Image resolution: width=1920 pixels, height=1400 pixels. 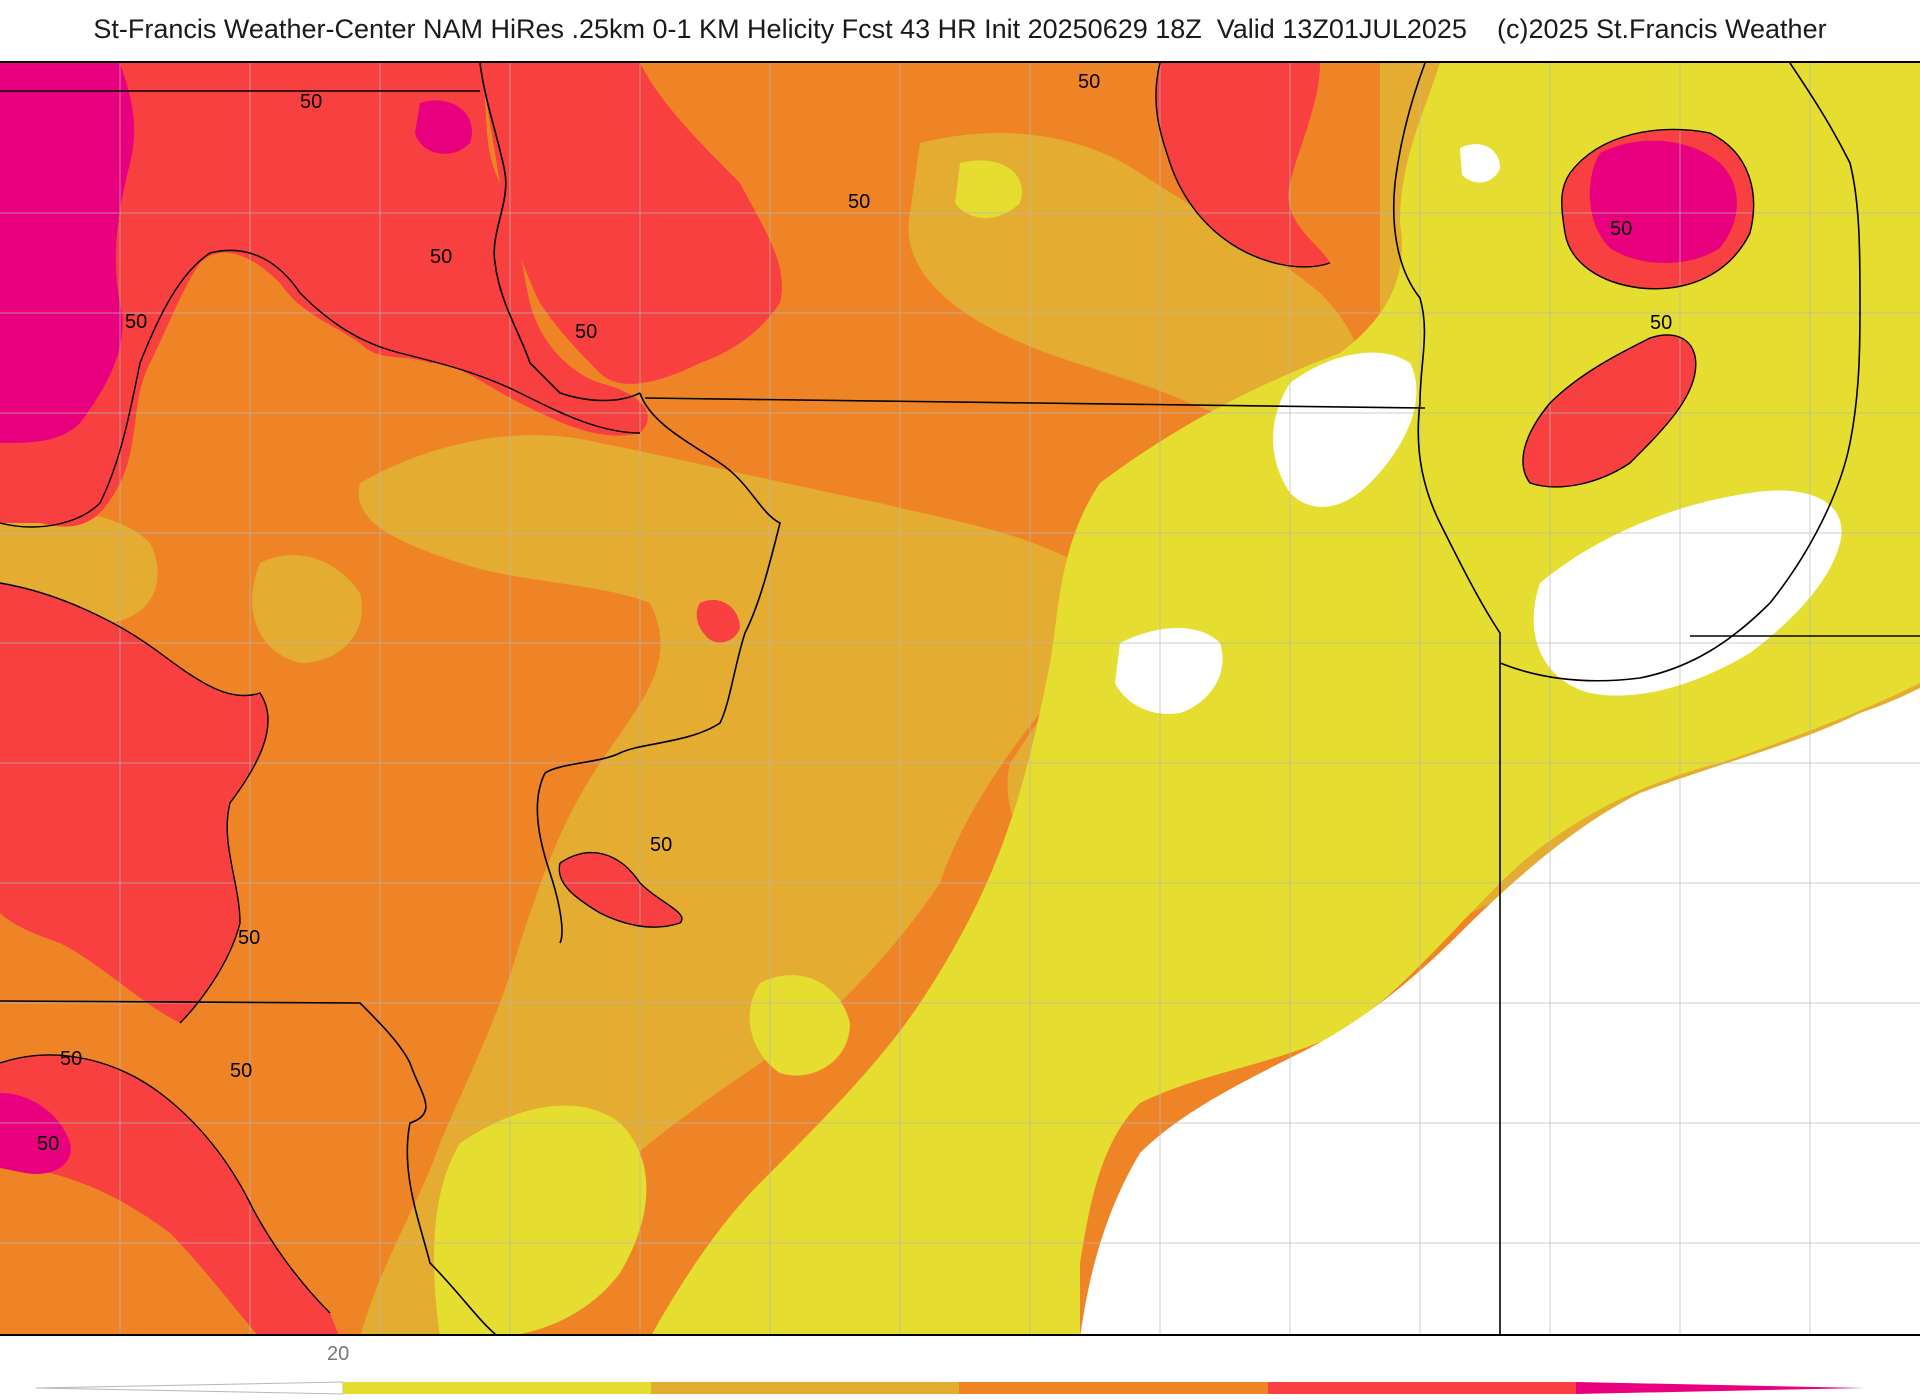 What do you see at coordinates (189, 1388) in the screenshot?
I see `colorbar-low-triangle` at bounding box center [189, 1388].